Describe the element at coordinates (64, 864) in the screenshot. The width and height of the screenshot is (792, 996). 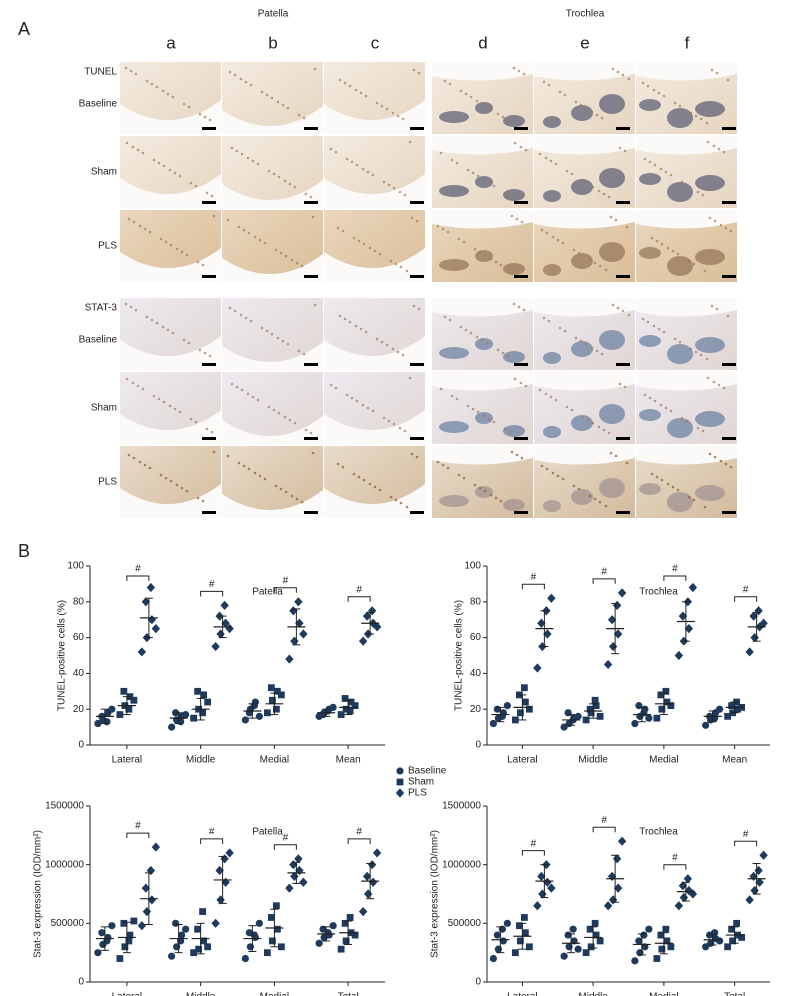
I see `y-tick-label: 1000000` at that location.